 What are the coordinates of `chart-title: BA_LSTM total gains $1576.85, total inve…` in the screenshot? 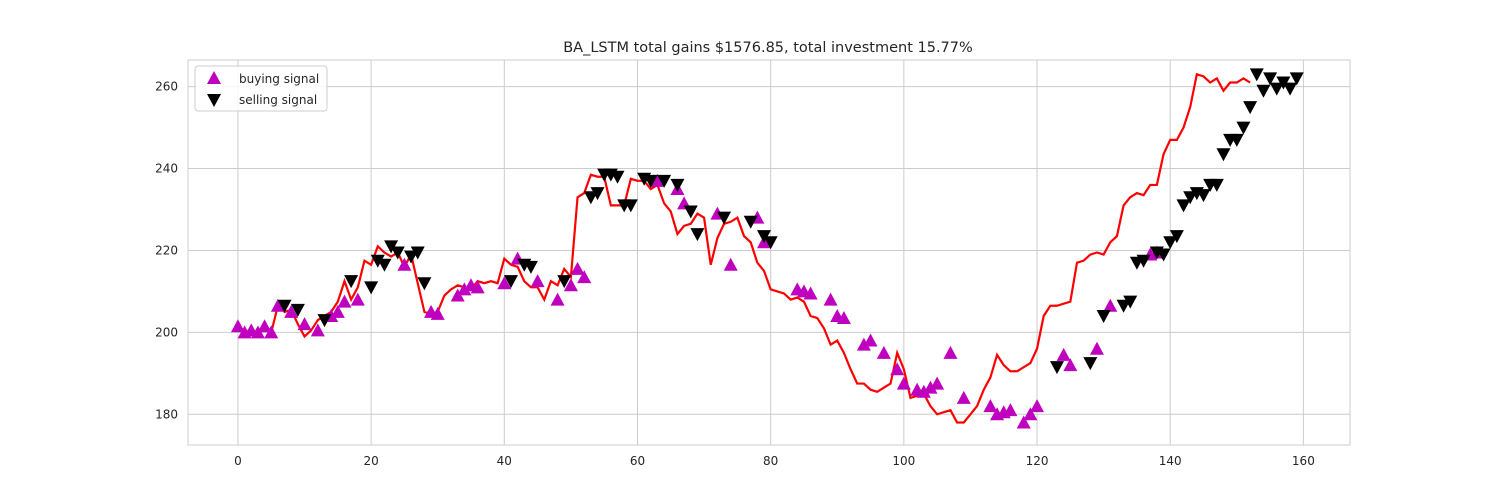 It's located at (768, 48).